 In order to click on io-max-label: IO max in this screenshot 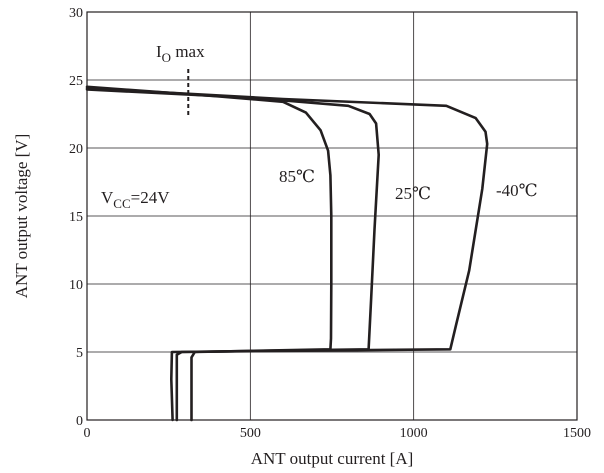, I will do `click(180, 53)`.